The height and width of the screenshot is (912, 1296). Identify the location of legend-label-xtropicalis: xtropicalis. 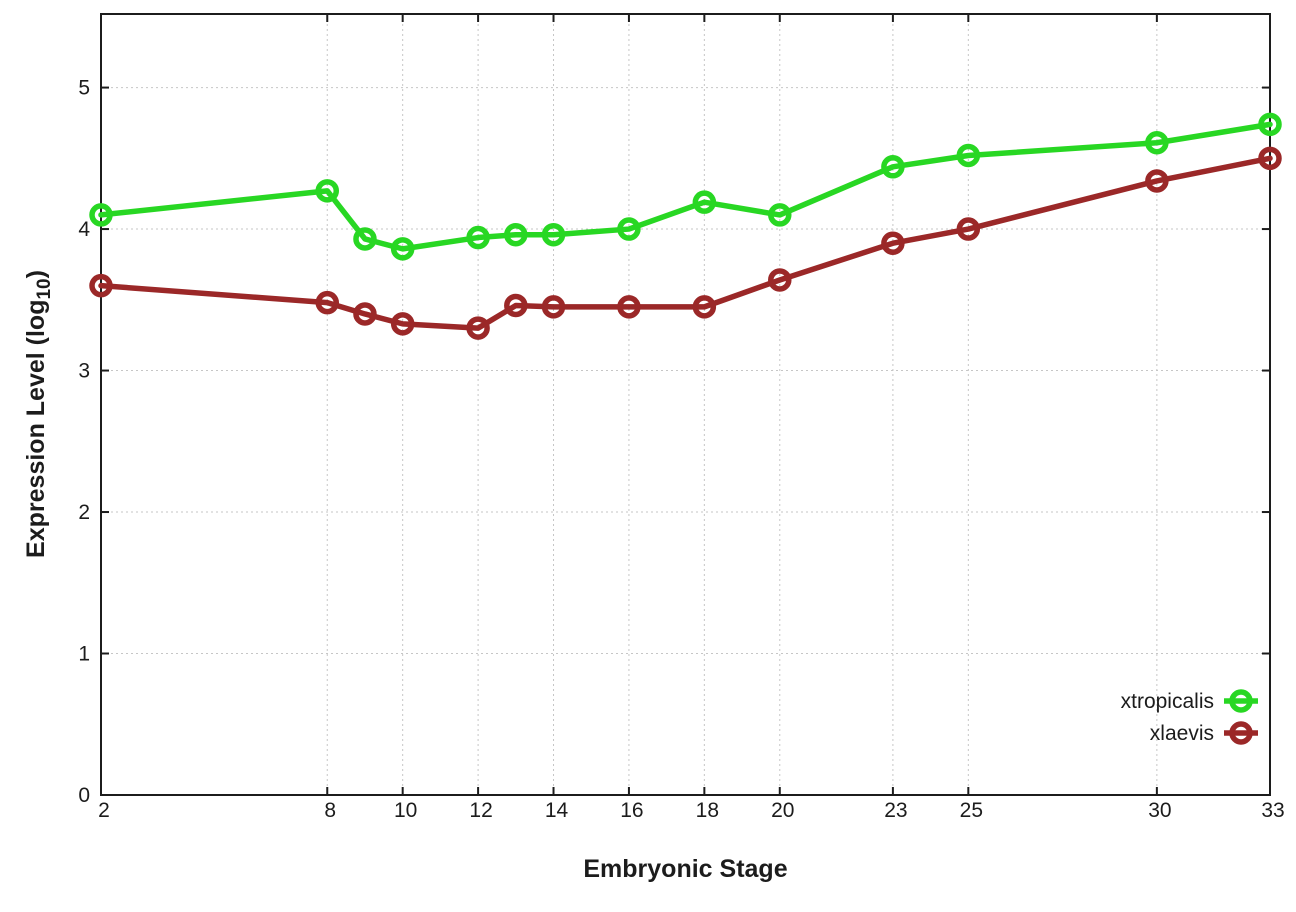
(1167, 701).